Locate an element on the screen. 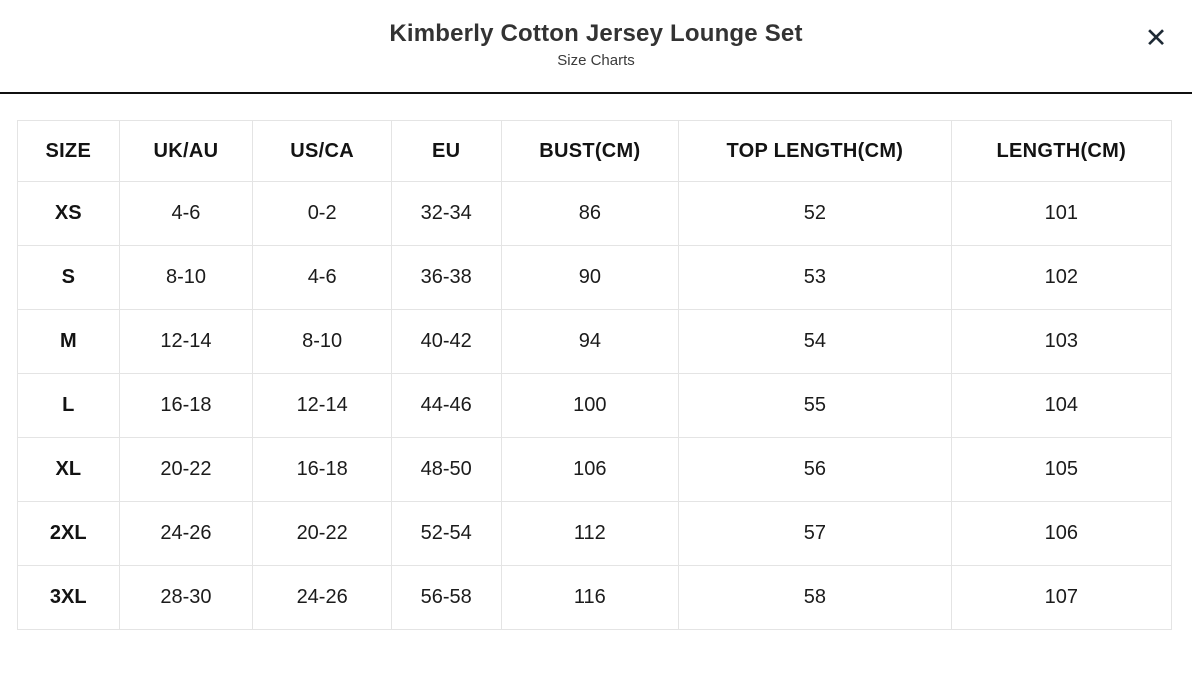 The height and width of the screenshot is (680, 1192). column-header: SIZE is located at coordinates (68, 151).